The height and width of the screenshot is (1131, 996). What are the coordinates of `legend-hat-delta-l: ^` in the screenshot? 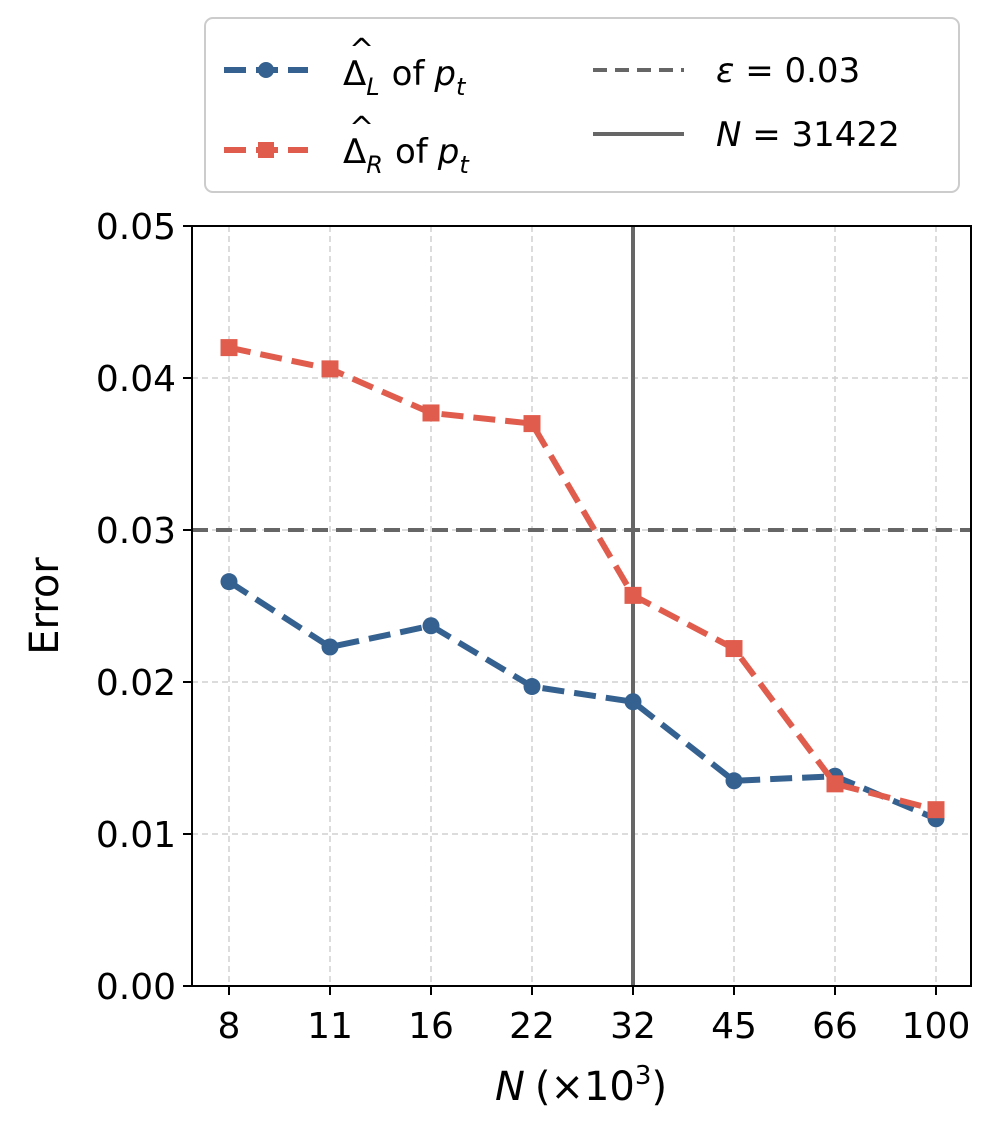 It's located at (361, 50).